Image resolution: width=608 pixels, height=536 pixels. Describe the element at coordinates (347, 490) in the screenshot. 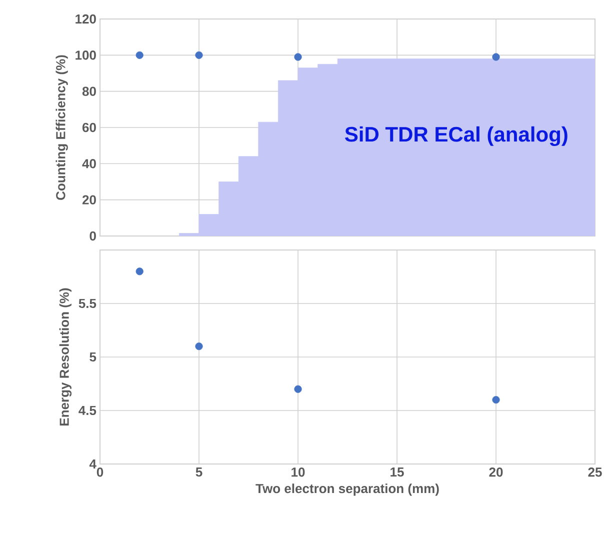

I see `x-axis-title: Two electron separation (mm)` at that location.